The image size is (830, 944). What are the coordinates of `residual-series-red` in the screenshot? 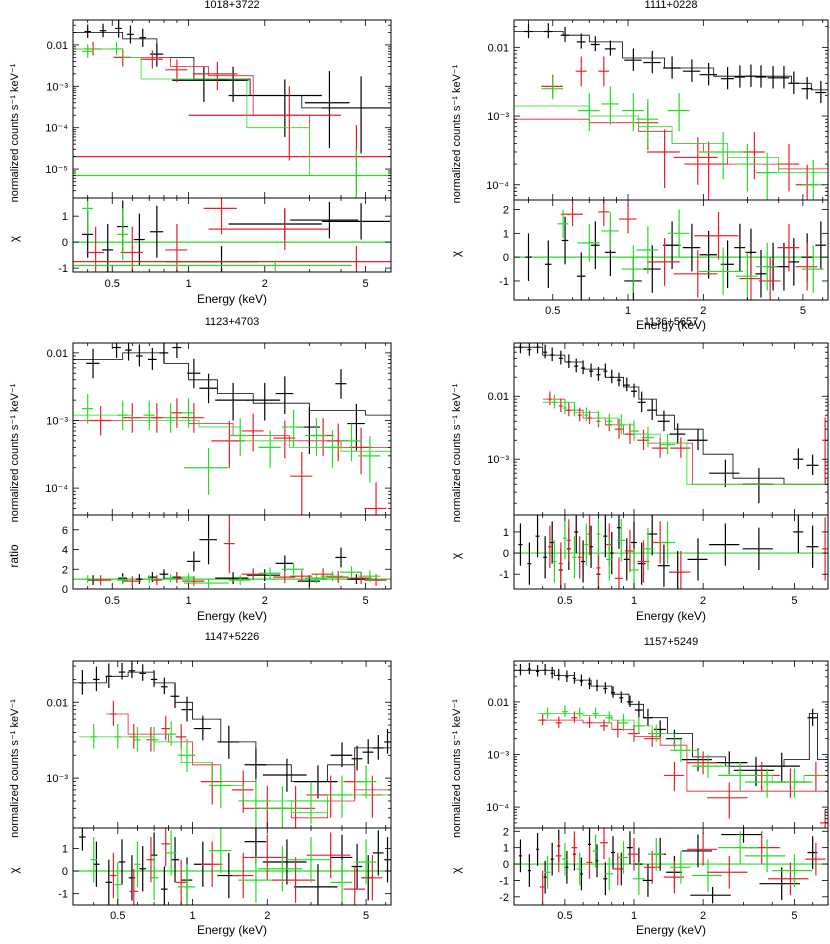 It's located at (238, 551).